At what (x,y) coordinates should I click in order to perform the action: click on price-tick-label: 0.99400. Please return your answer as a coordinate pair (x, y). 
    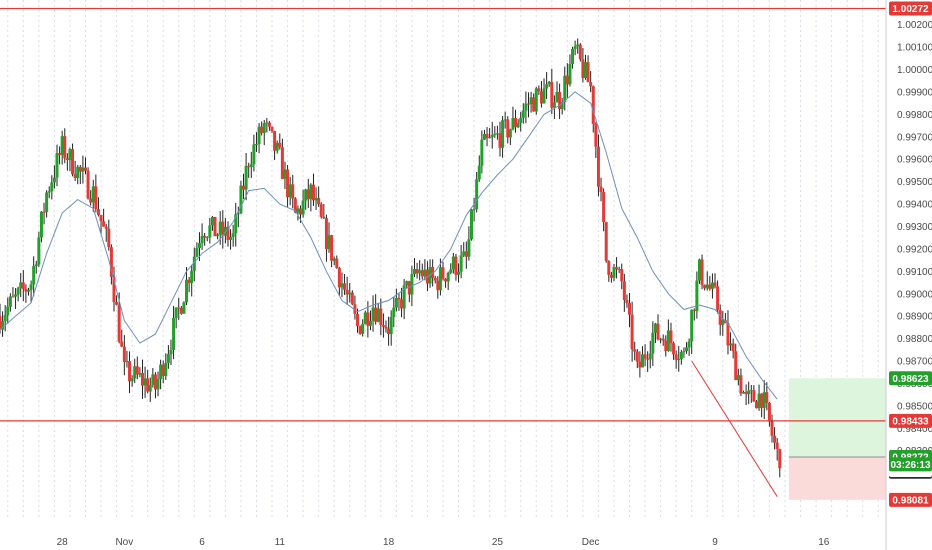
    Looking at the image, I should click on (914, 205).